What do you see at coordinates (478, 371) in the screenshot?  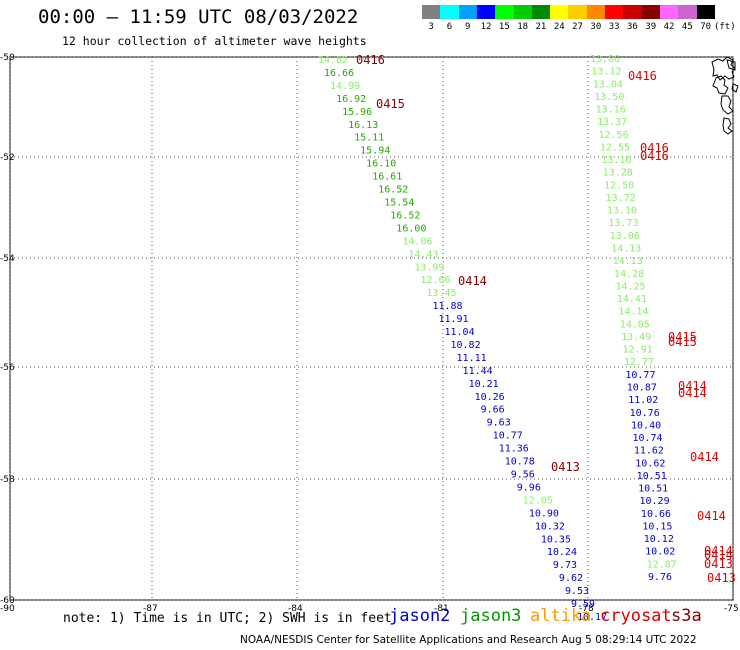 I see `wave-height-value: 11.44` at bounding box center [478, 371].